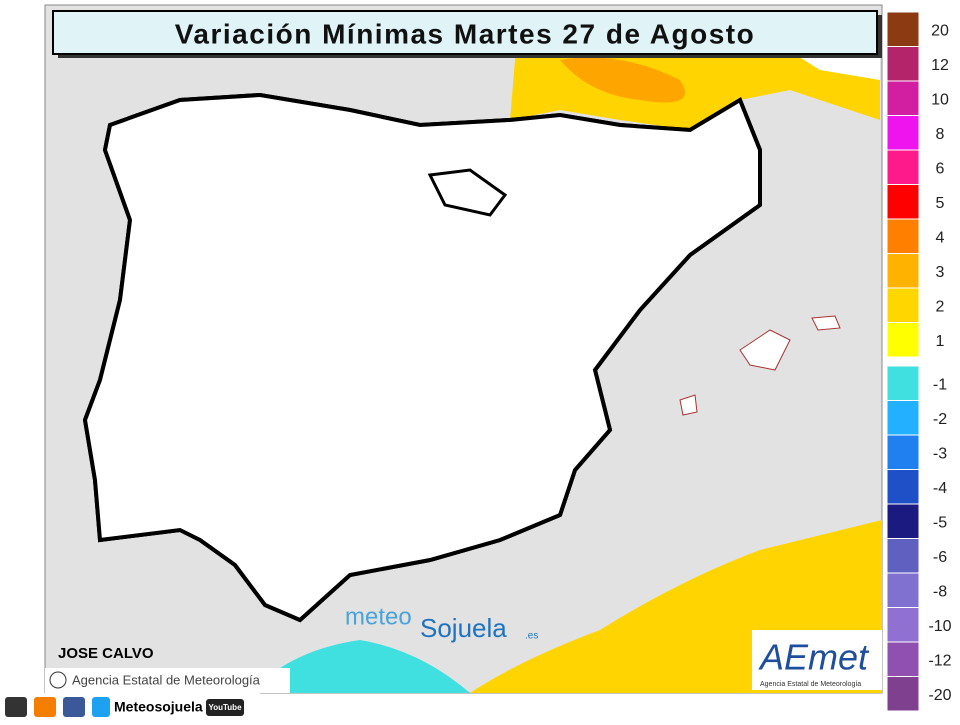 Image resolution: width=960 pixels, height=725 pixels. I want to click on credit: Agencia Estatal de Meteorología, so click(166, 679).